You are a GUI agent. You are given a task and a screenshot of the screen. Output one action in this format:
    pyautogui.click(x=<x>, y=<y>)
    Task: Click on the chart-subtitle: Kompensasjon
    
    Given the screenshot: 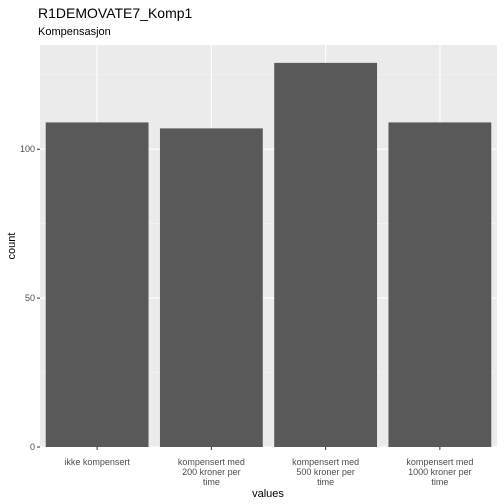 What is the action you would take?
    pyautogui.click(x=74, y=32)
    